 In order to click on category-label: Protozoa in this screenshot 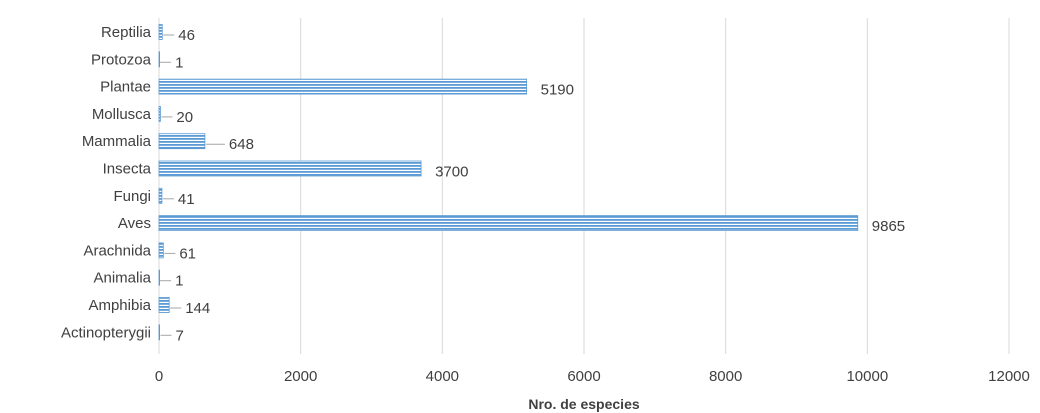, I will do `click(121, 59)`.